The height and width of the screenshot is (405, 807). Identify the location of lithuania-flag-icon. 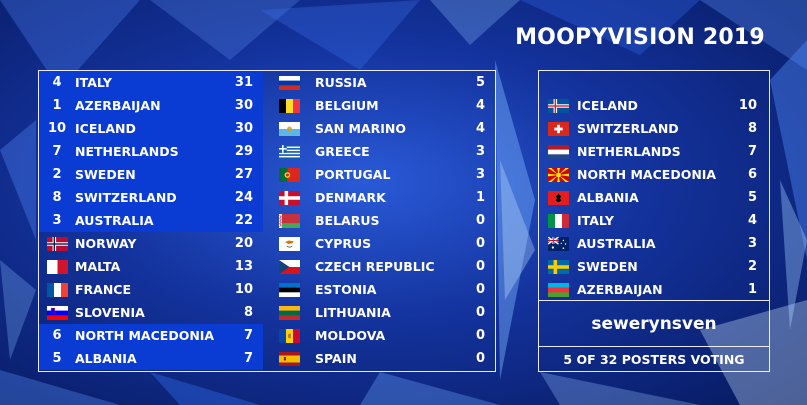
(289, 312).